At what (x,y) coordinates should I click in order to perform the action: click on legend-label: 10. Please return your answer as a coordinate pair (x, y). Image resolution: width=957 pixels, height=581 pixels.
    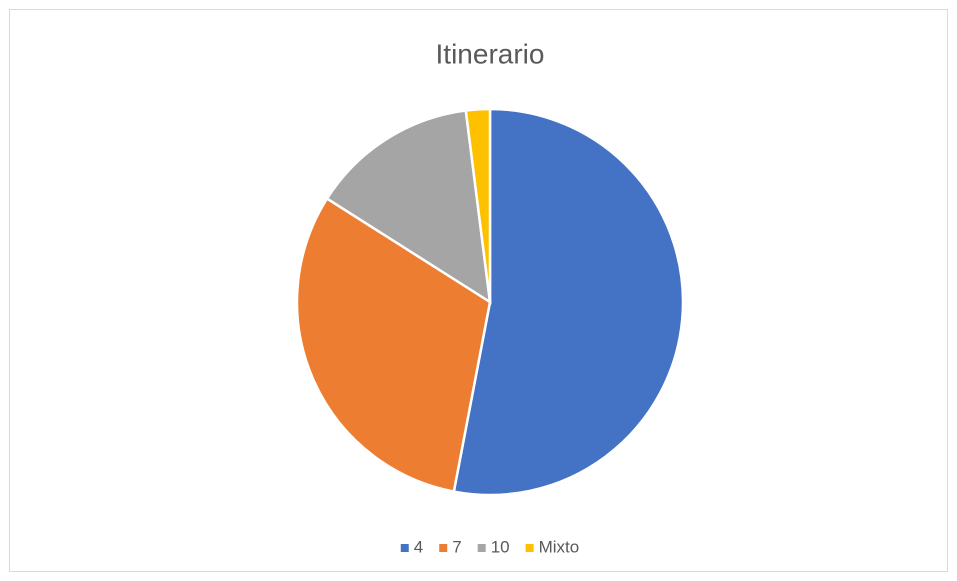
    Looking at the image, I should click on (500, 546).